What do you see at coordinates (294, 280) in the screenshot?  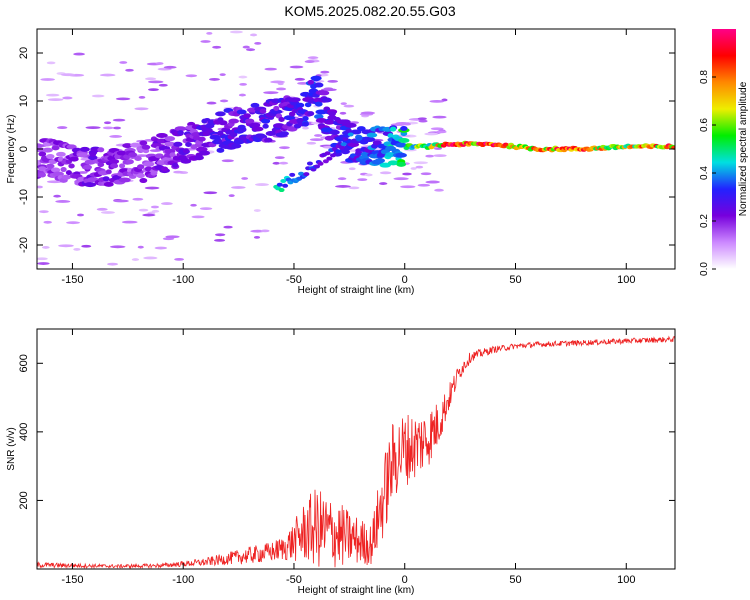 I see `x-tick-label: -50` at bounding box center [294, 280].